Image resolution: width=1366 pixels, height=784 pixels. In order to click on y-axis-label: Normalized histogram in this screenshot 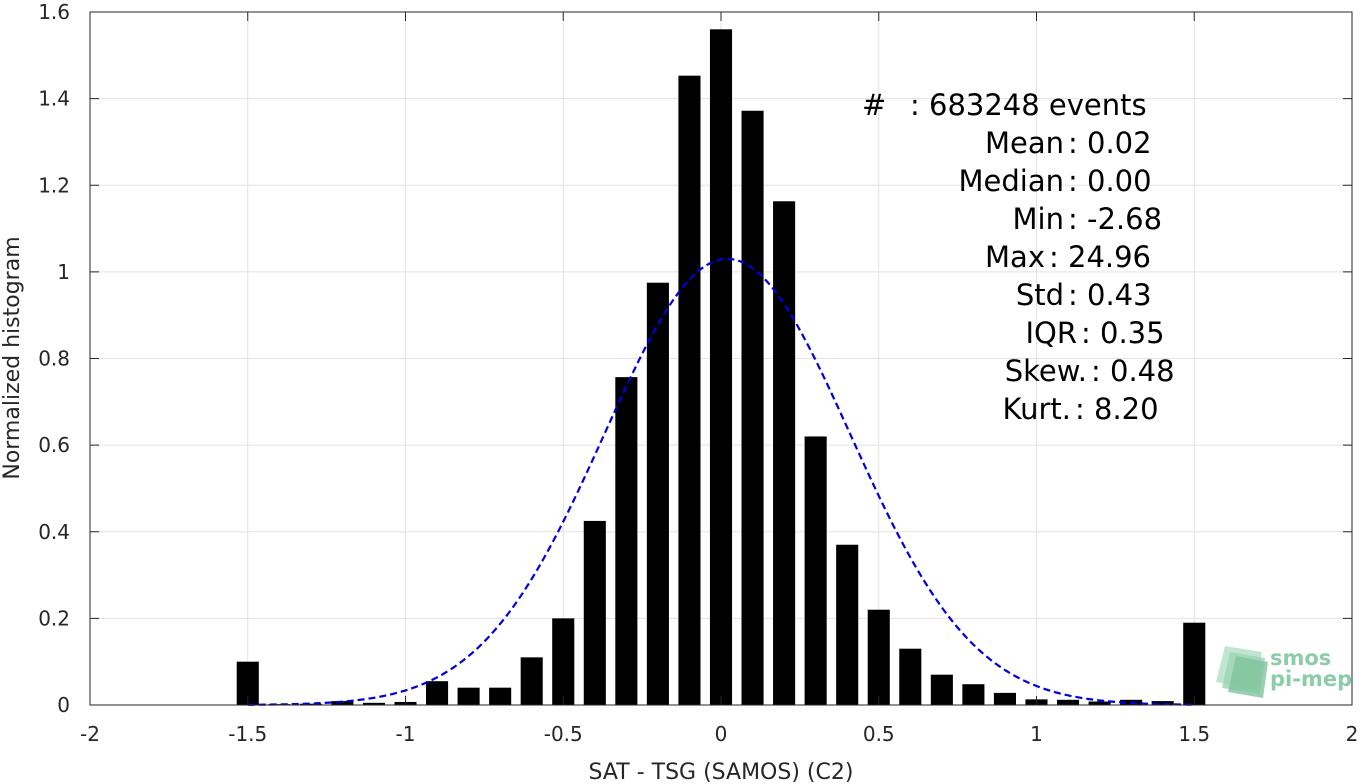, I will do `click(12, 357)`.